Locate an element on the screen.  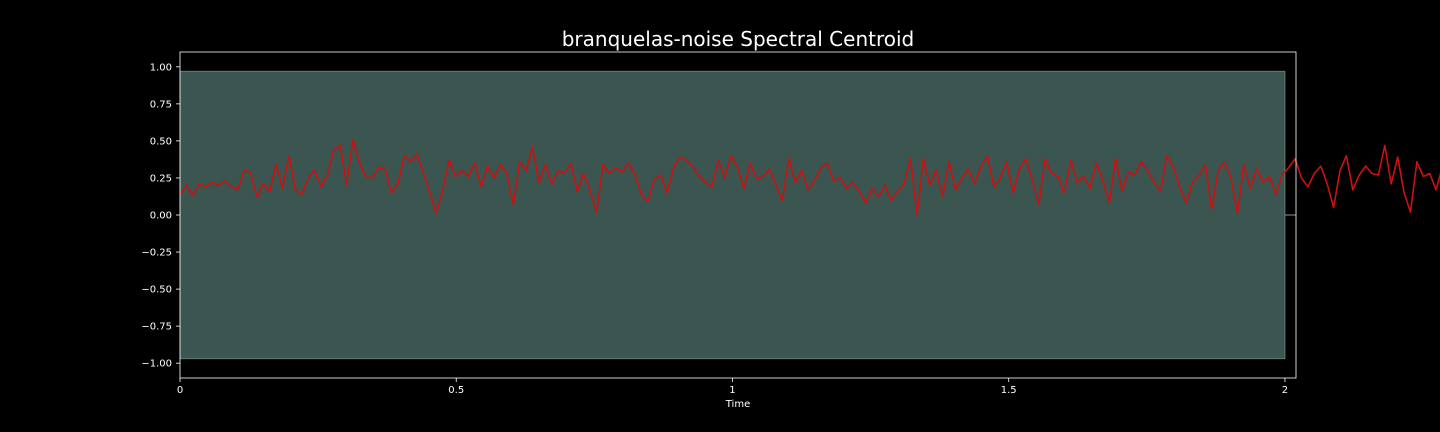
y-tick-label: 0.00 is located at coordinates (161, 216).